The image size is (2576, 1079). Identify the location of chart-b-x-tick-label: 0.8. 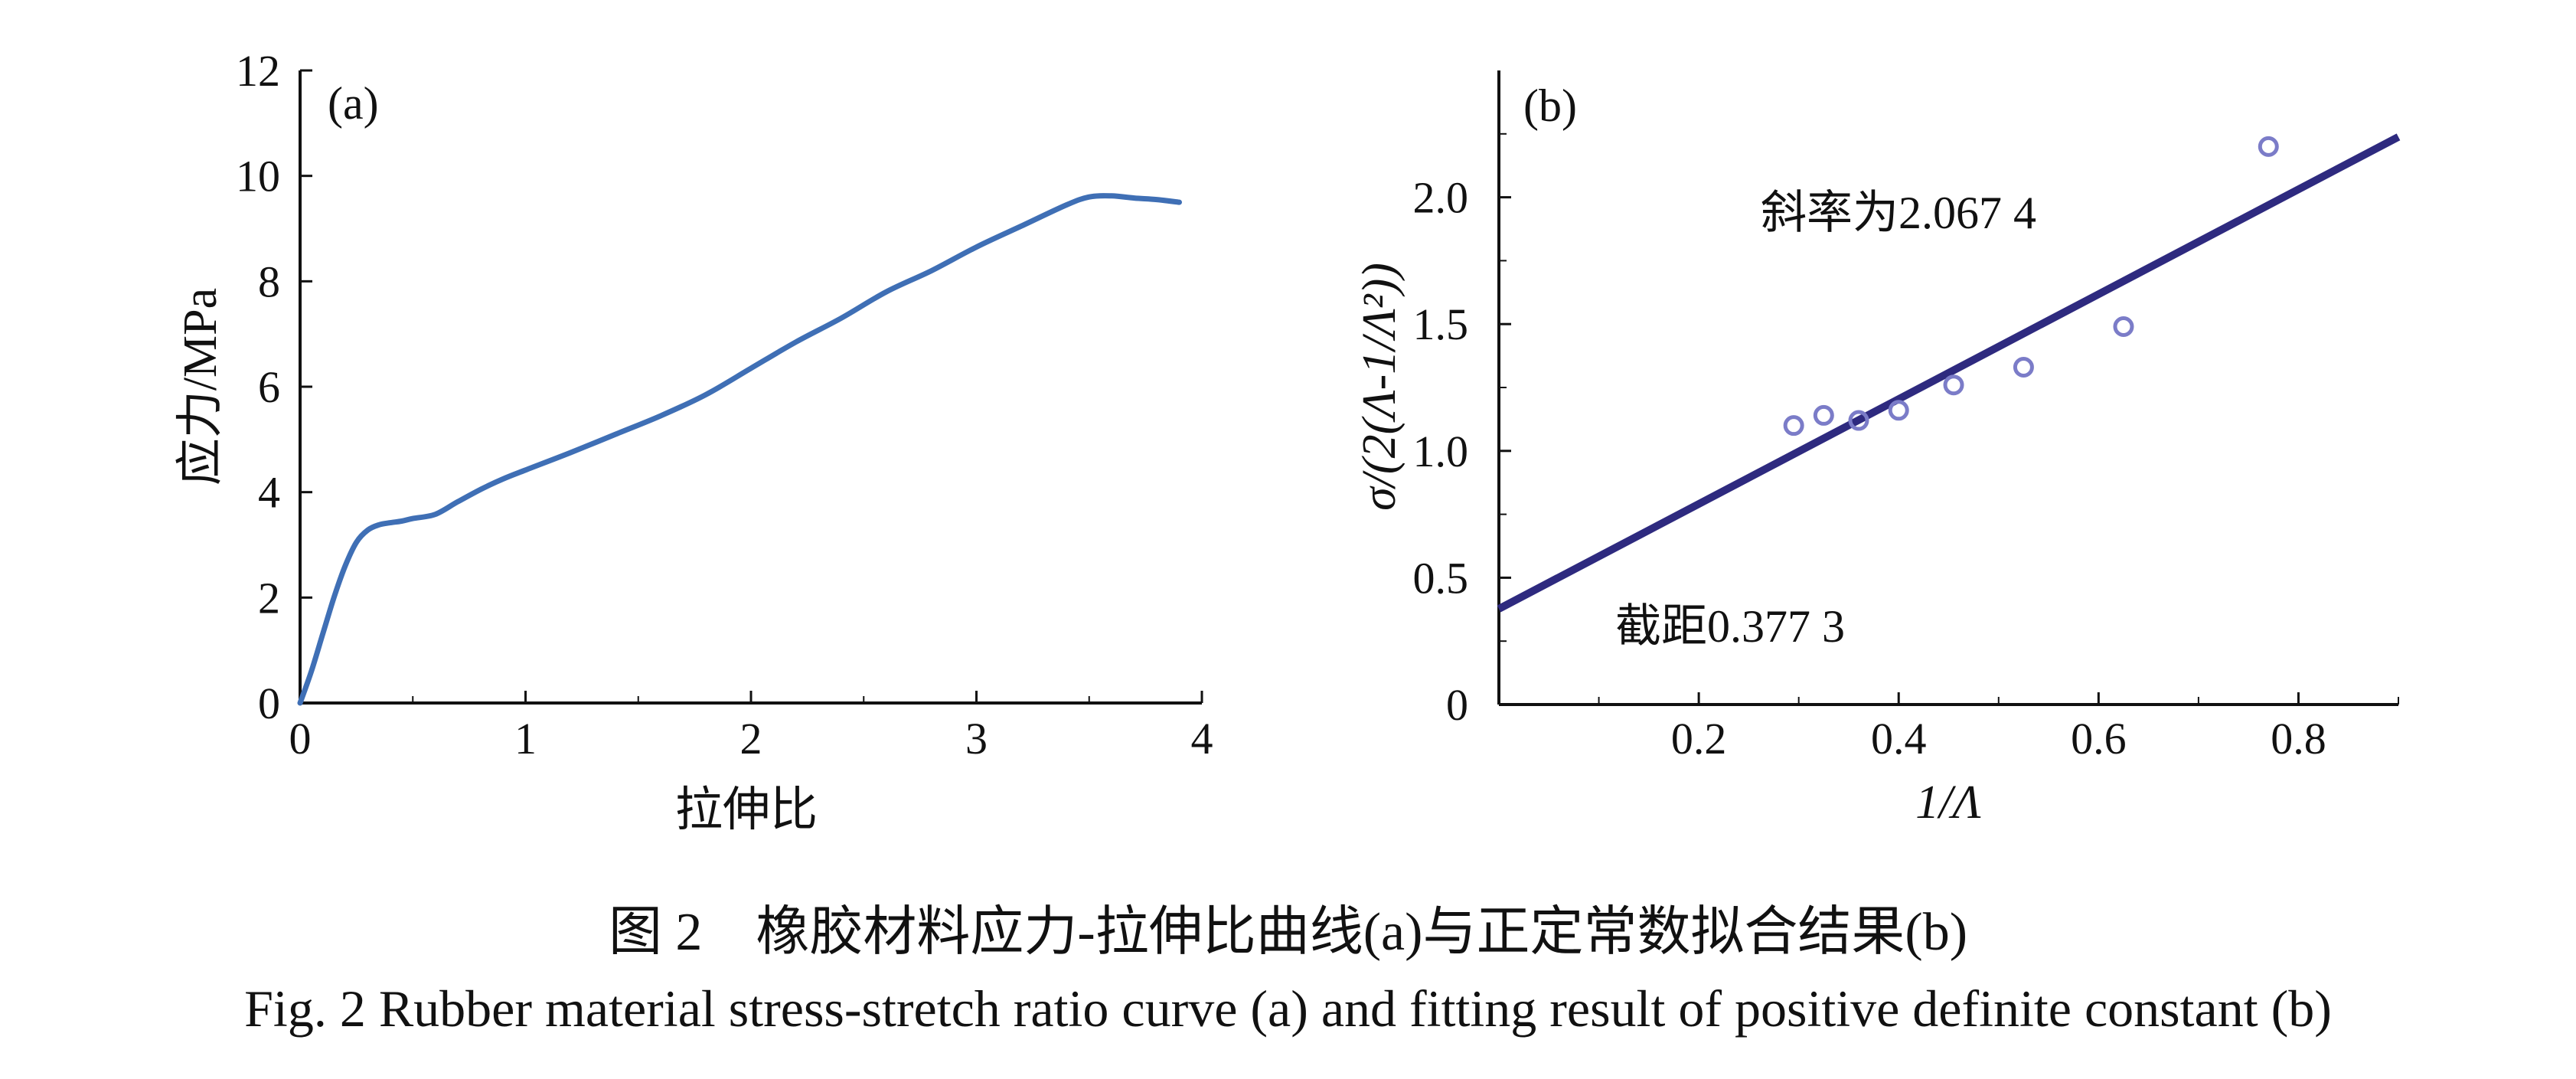
(2298, 738).